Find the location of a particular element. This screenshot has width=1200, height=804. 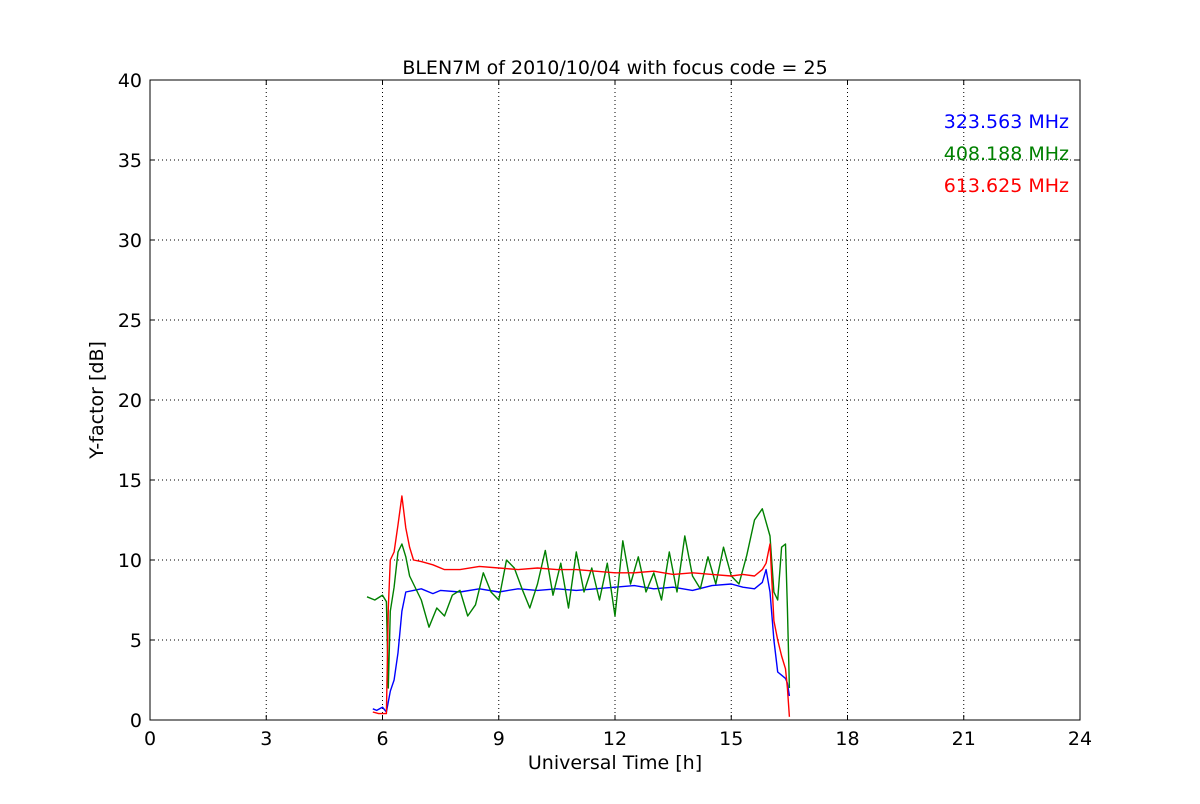

y-tick-label: 15 is located at coordinates (130, 481).